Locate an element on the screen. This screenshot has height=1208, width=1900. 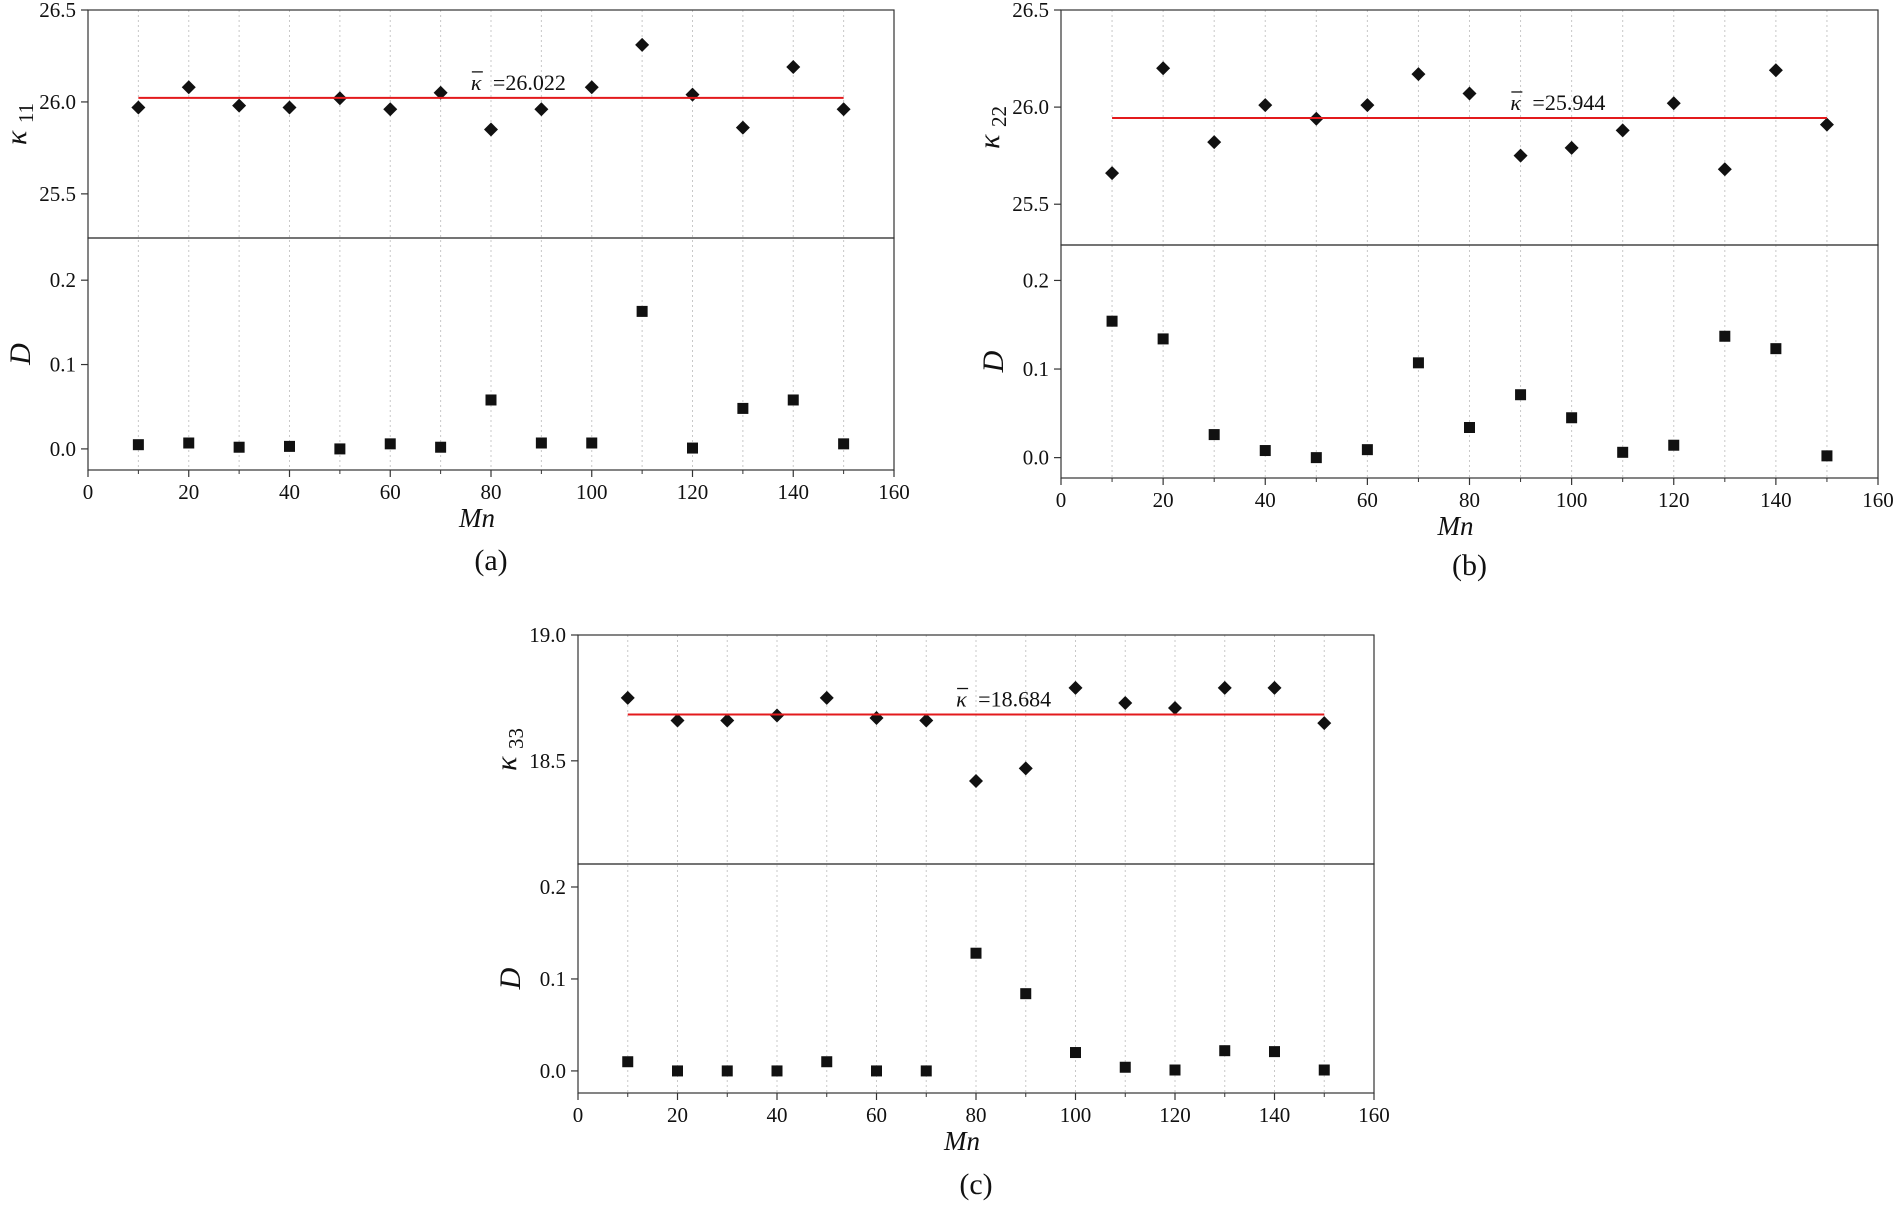
panel-a-xlabel: Mn is located at coordinates (476, 518).